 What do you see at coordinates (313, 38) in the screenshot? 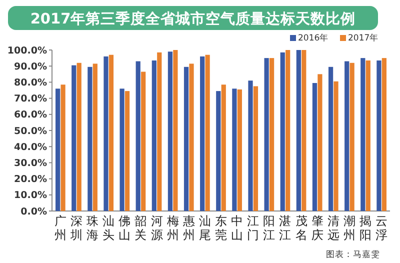
I see `legend-label: 2016年` at bounding box center [313, 38].